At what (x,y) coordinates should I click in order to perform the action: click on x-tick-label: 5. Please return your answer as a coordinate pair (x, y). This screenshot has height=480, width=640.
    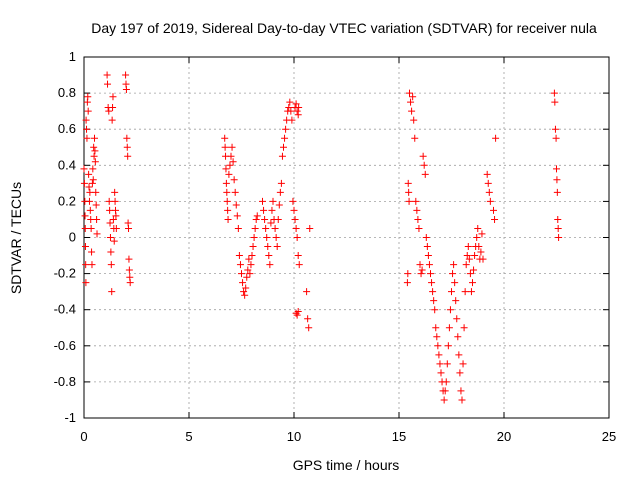
    Looking at the image, I should click on (188, 436).